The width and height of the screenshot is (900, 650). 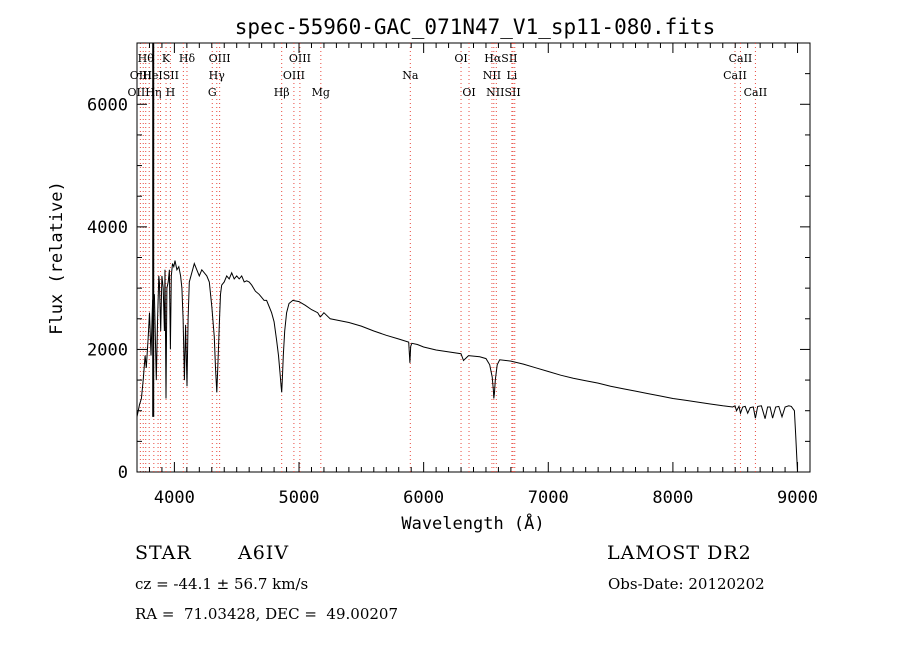 What do you see at coordinates (500, 58) in the screenshot?
I see `line-label: HαSII` at bounding box center [500, 58].